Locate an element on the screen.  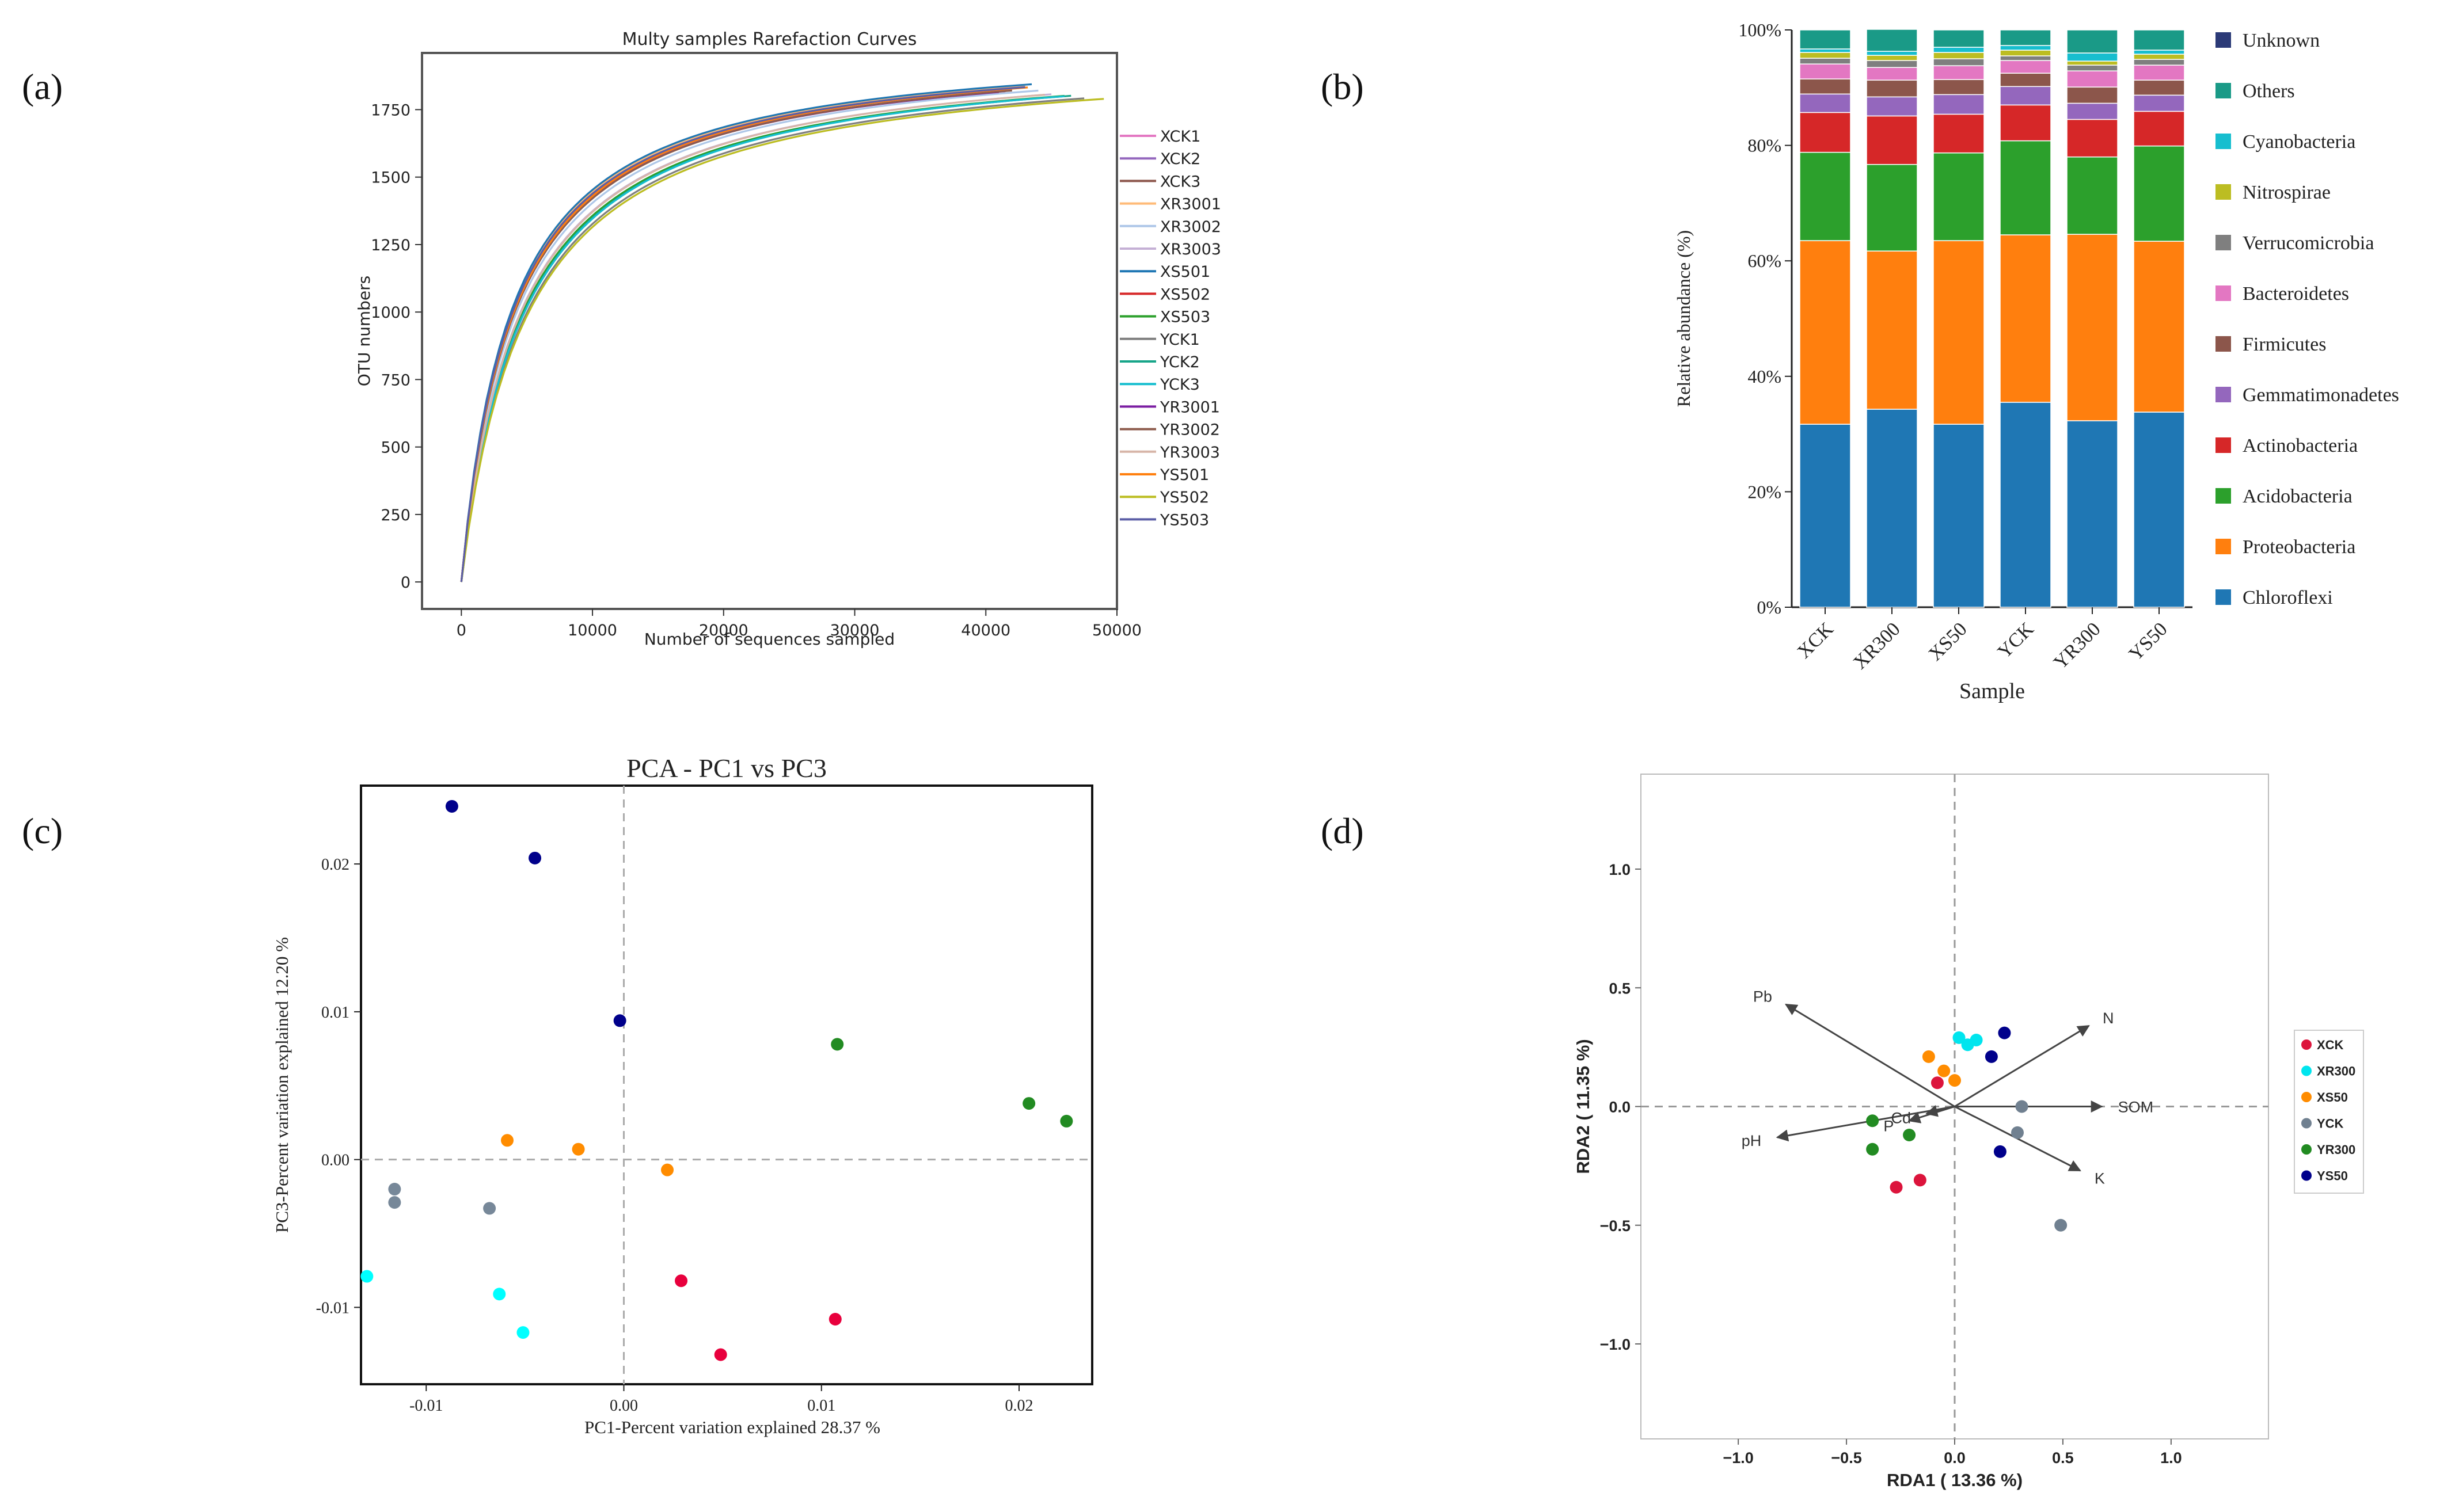
legend-label-Actinobacteria: Actinobacteria is located at coordinates (2300, 445).